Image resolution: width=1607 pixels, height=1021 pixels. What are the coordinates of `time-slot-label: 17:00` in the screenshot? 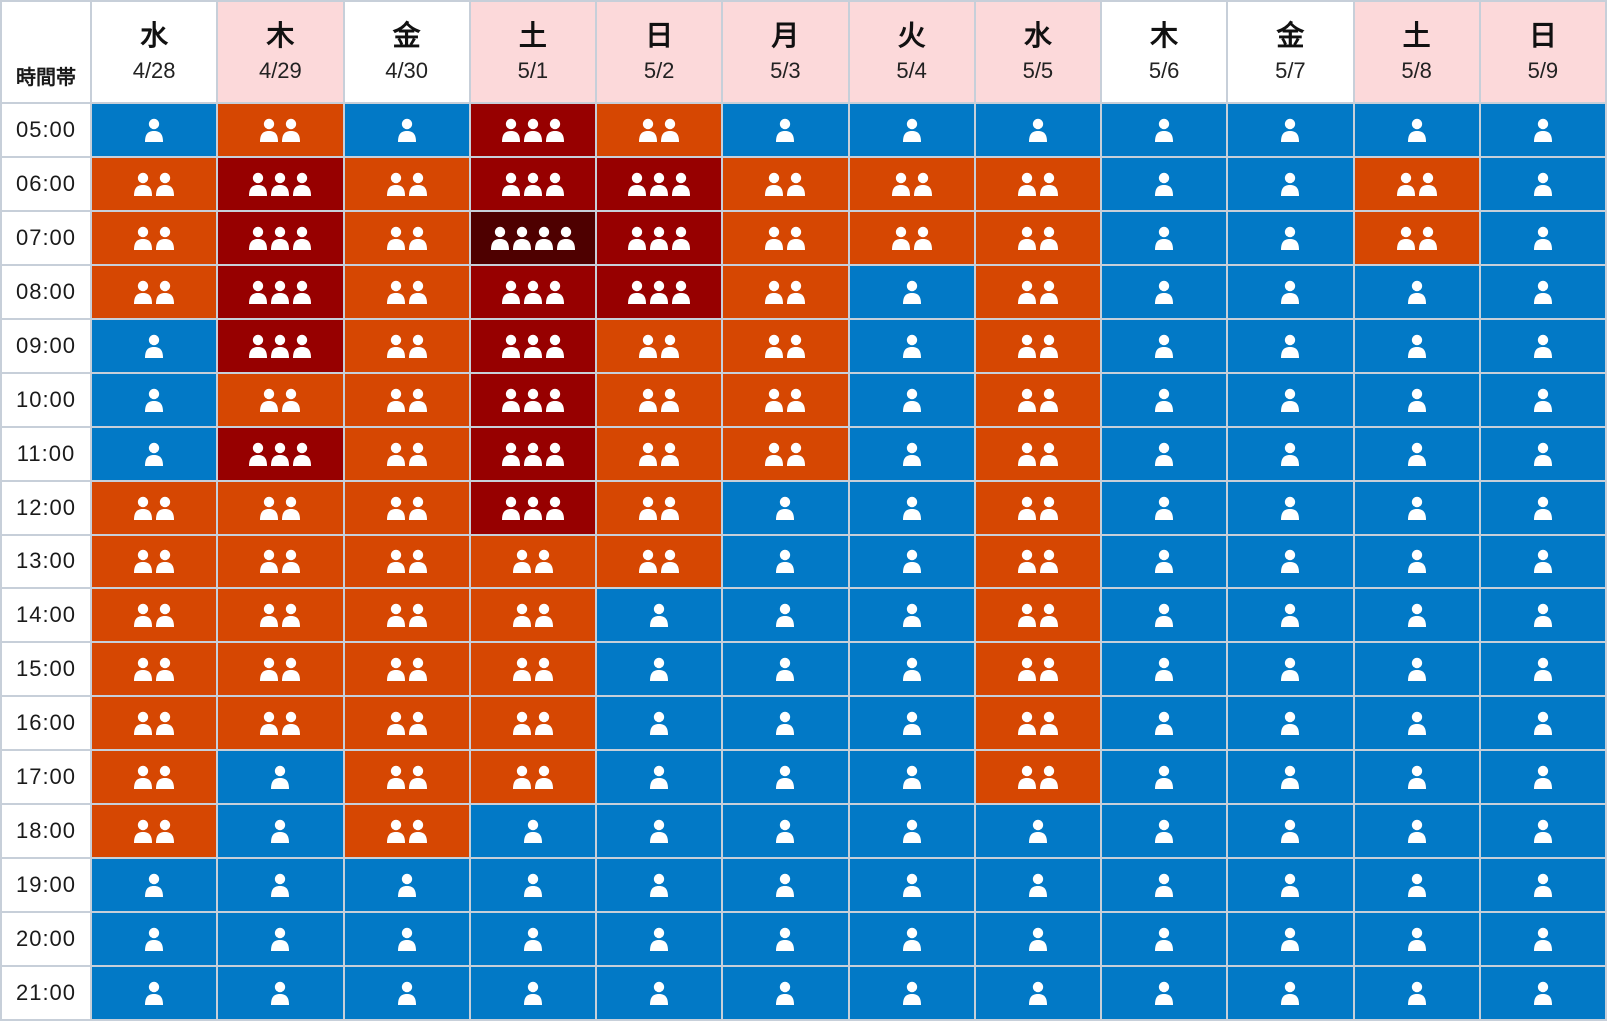 It's located at (47, 778).